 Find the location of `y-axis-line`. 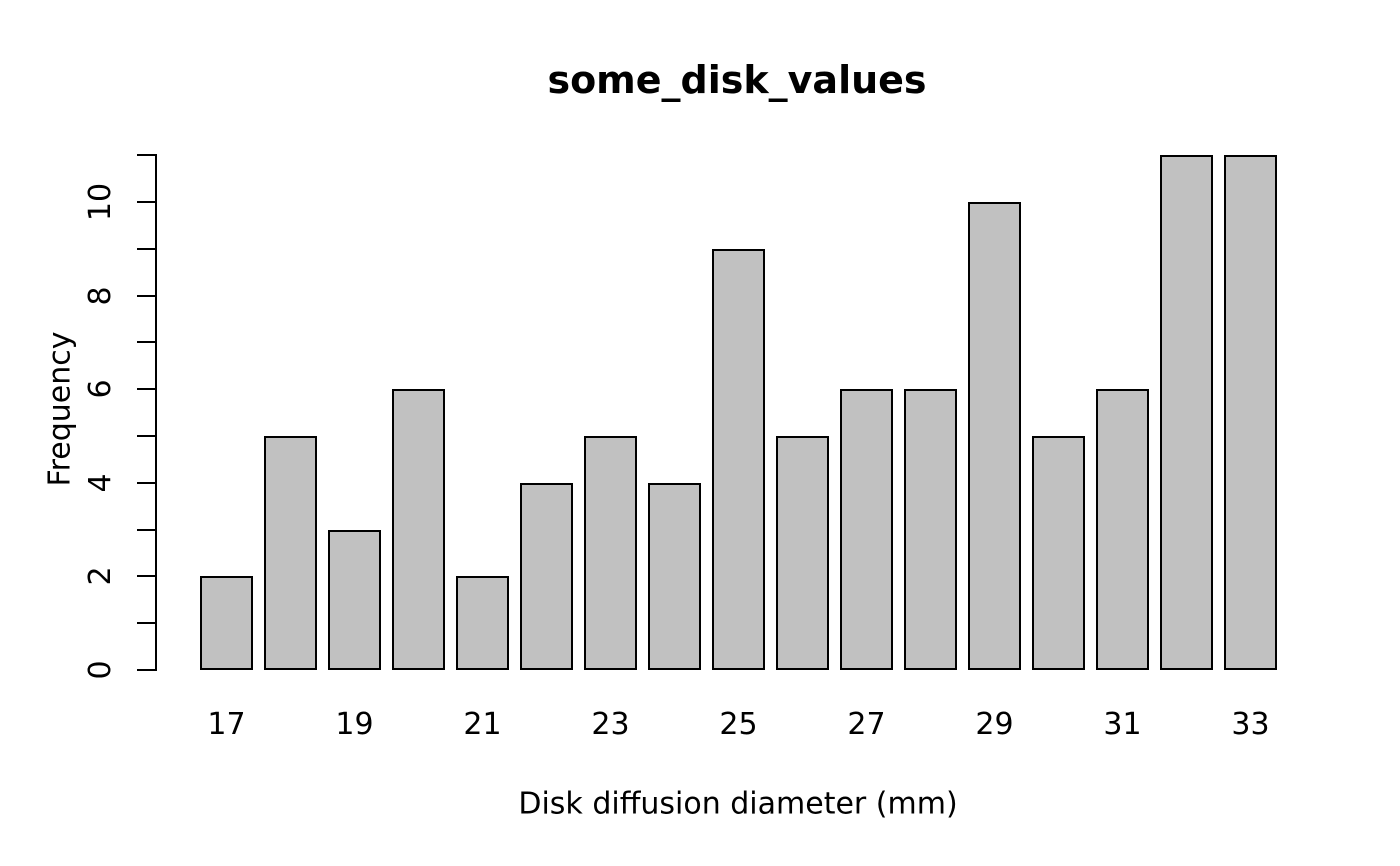

y-axis-line is located at coordinates (156, 412).